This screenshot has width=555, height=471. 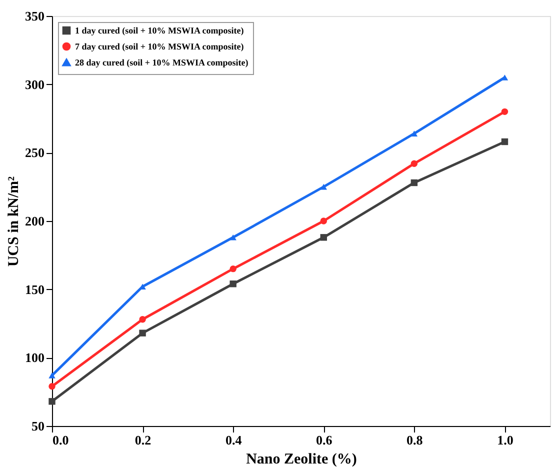 I want to click on x-tick-label: 0.2, so click(x=143, y=440).